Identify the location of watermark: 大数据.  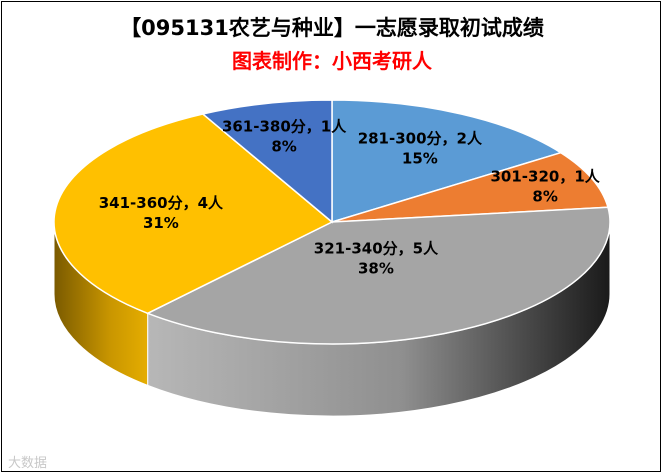
(28, 463).